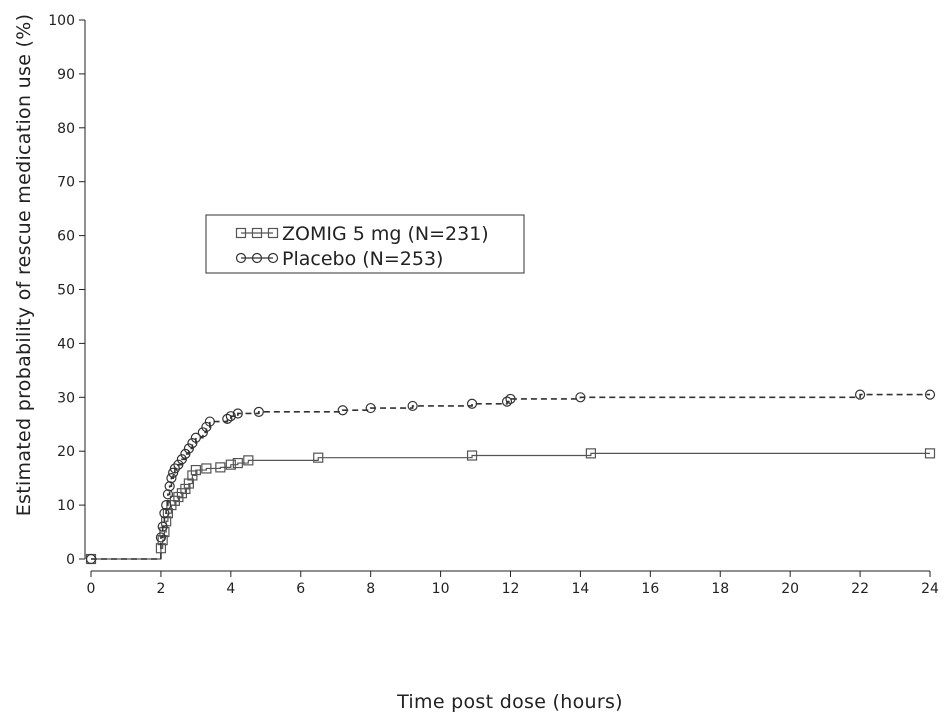 This screenshot has width=943, height=715. What do you see at coordinates (509, 702) in the screenshot?
I see `x-axis-title: Time post dose (hours)` at bounding box center [509, 702].